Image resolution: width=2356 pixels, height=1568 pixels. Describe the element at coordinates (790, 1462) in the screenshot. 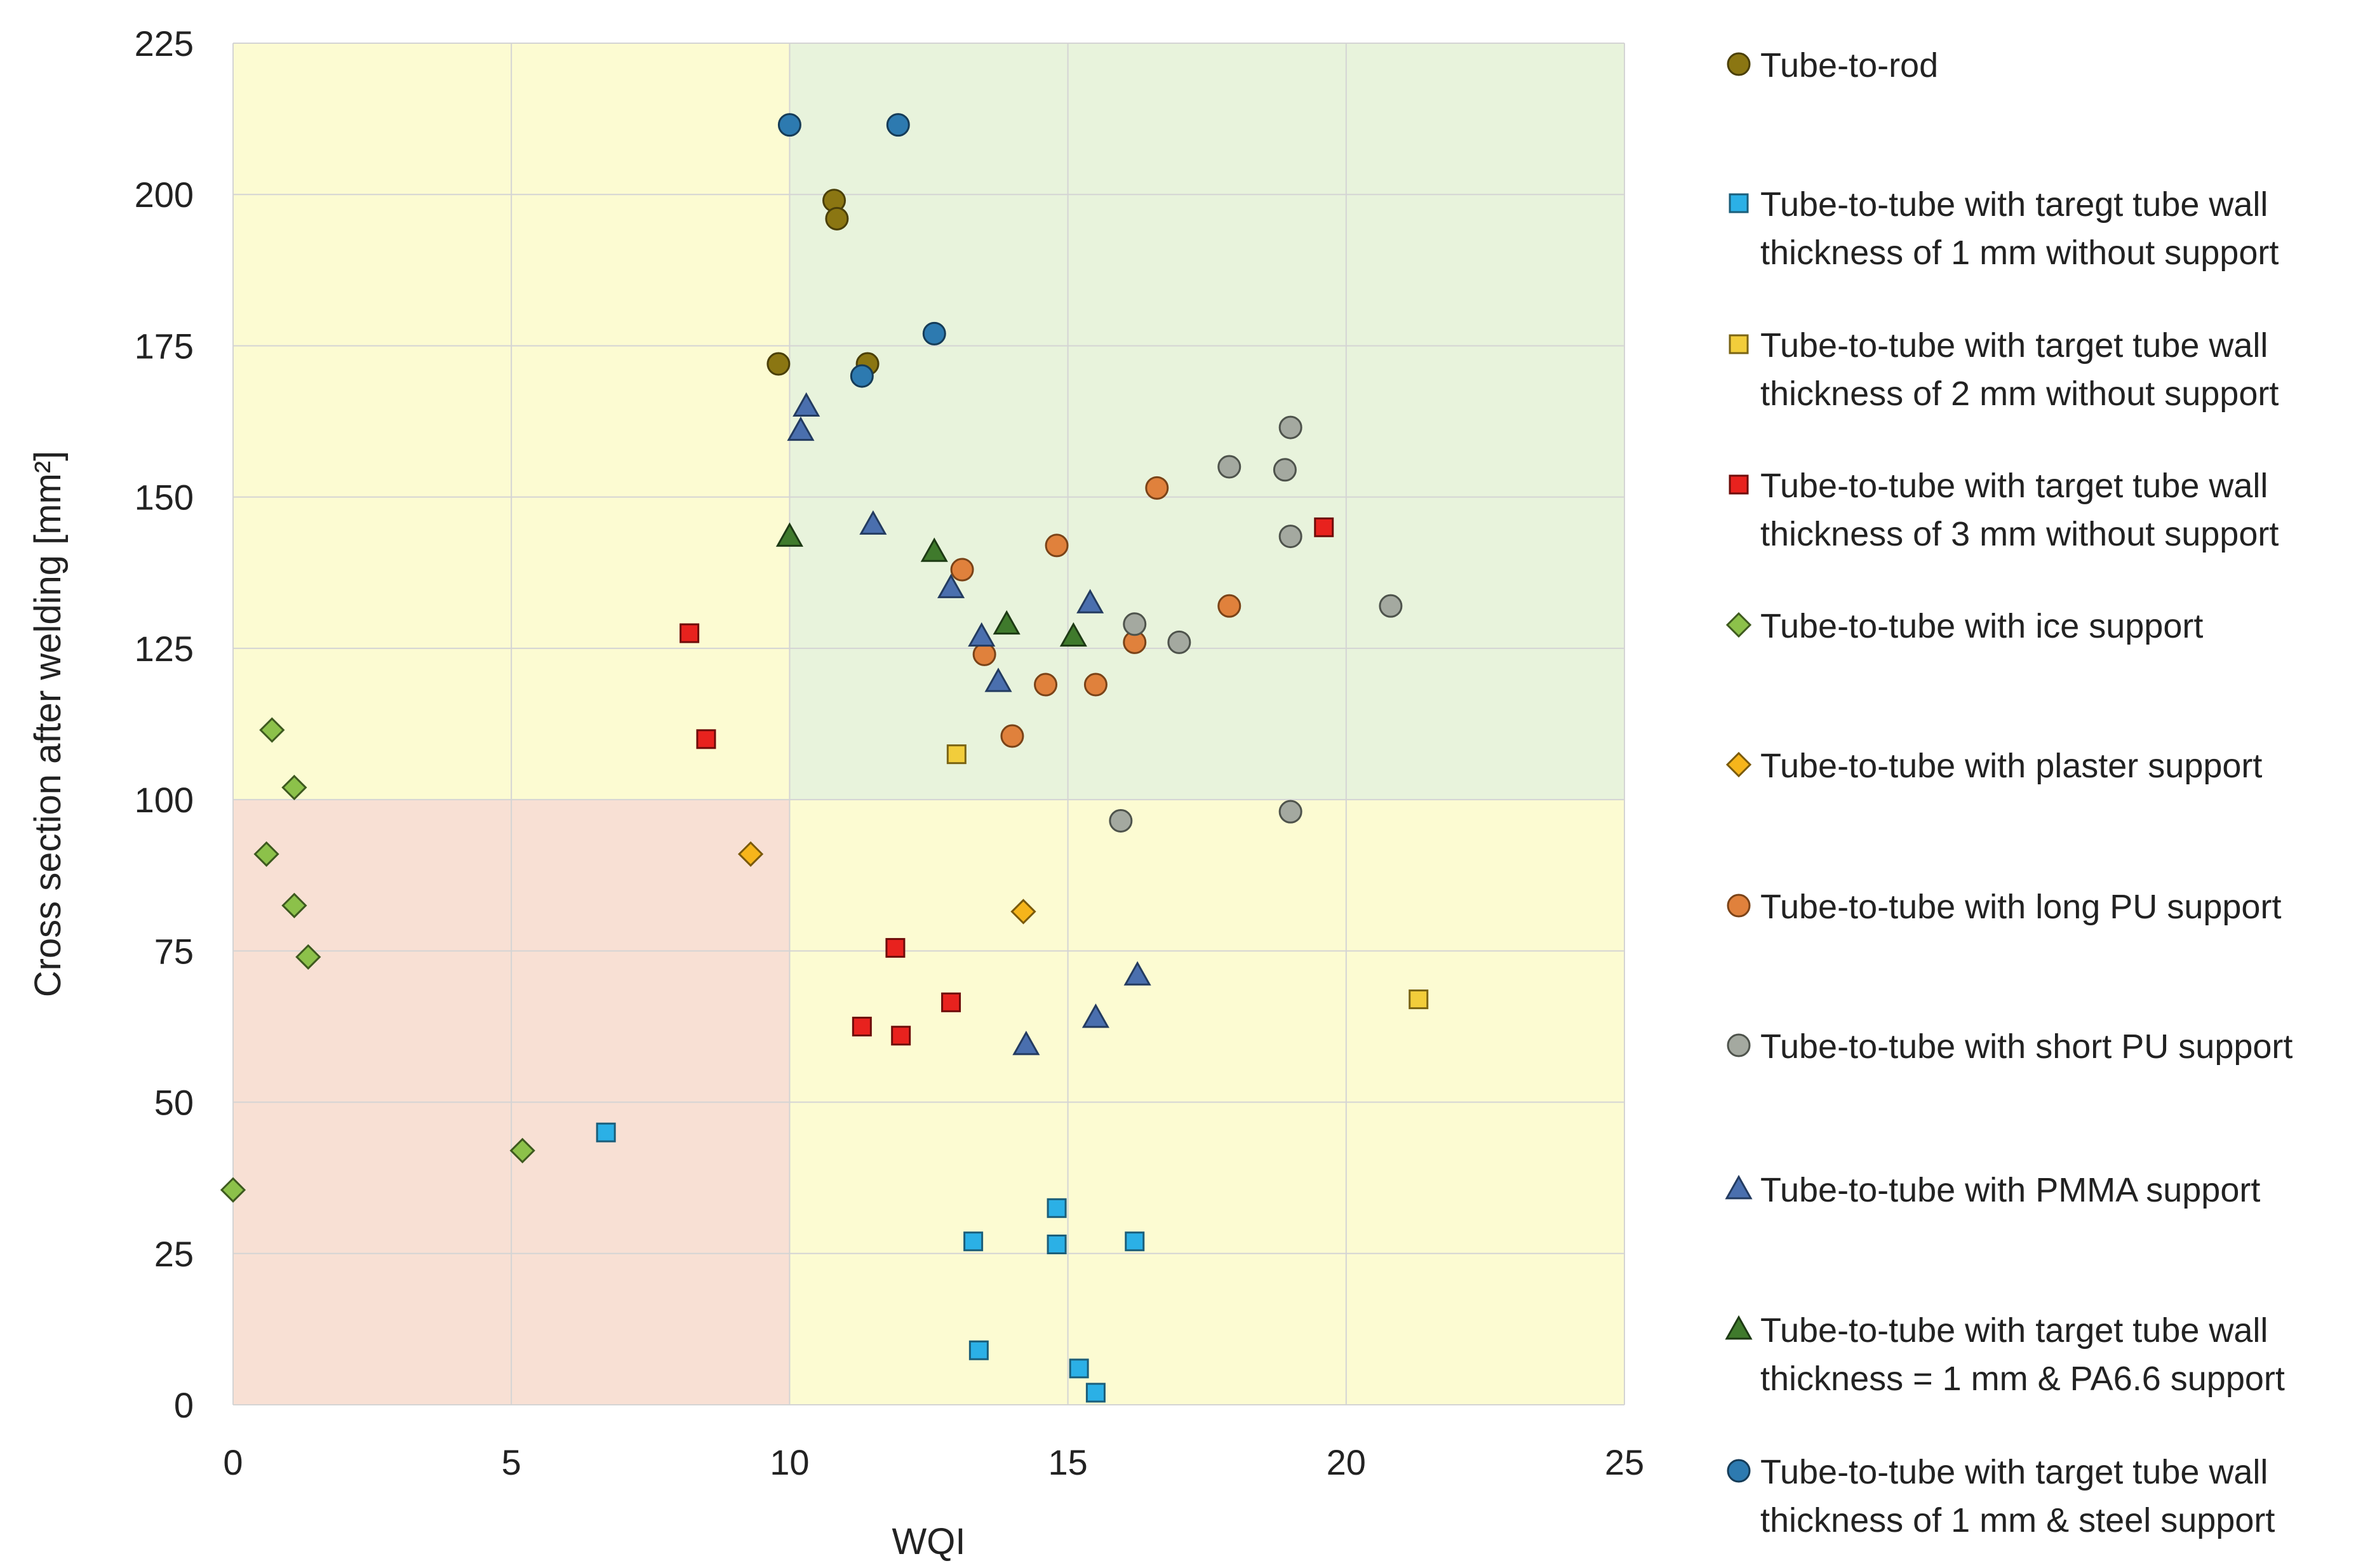

I see `x-tick-label: 10` at that location.